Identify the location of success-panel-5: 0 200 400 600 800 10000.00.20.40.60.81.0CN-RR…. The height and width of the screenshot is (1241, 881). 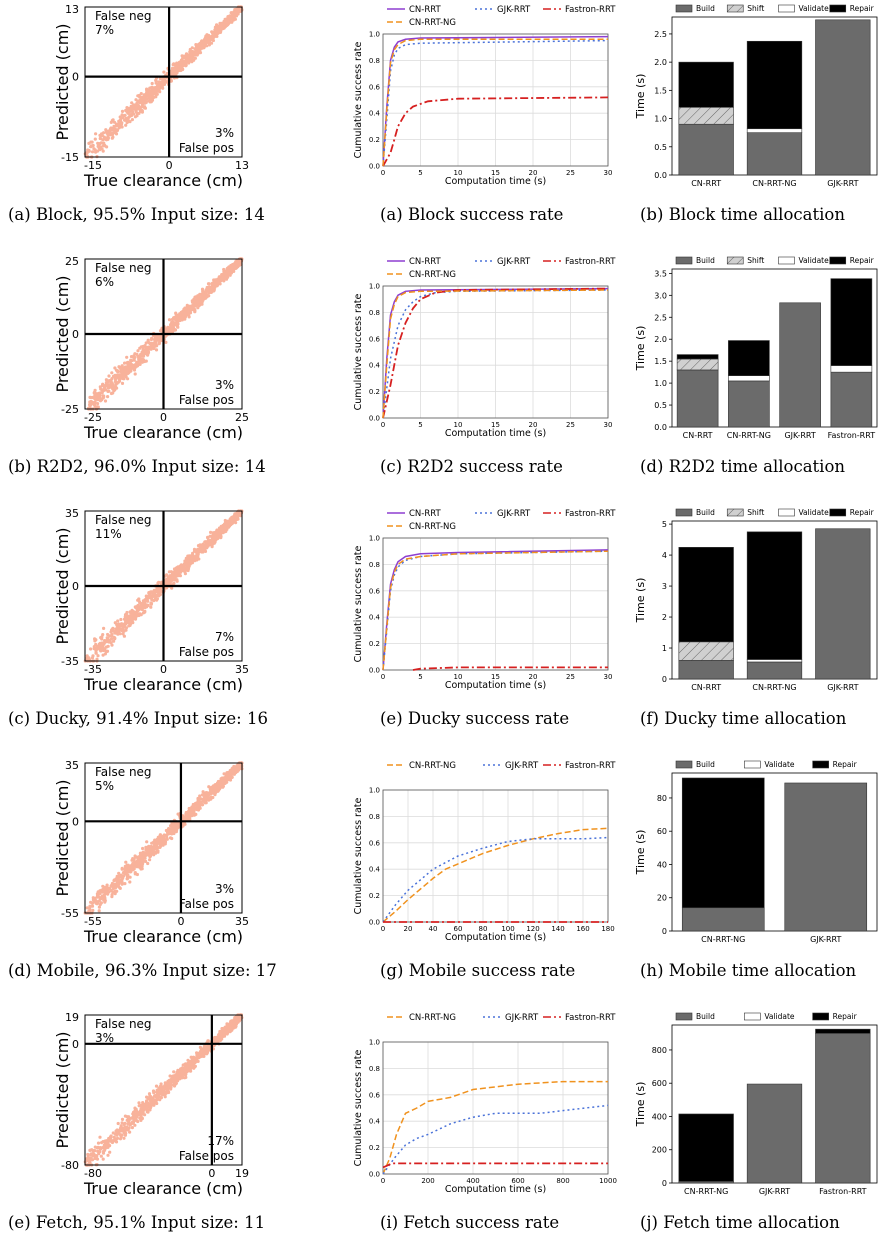
(485, 1122).